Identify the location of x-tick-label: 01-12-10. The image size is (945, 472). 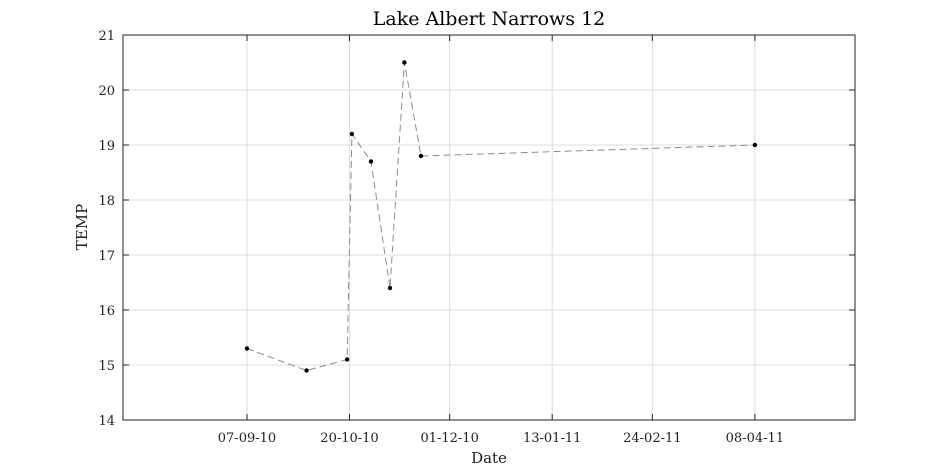
(449, 438).